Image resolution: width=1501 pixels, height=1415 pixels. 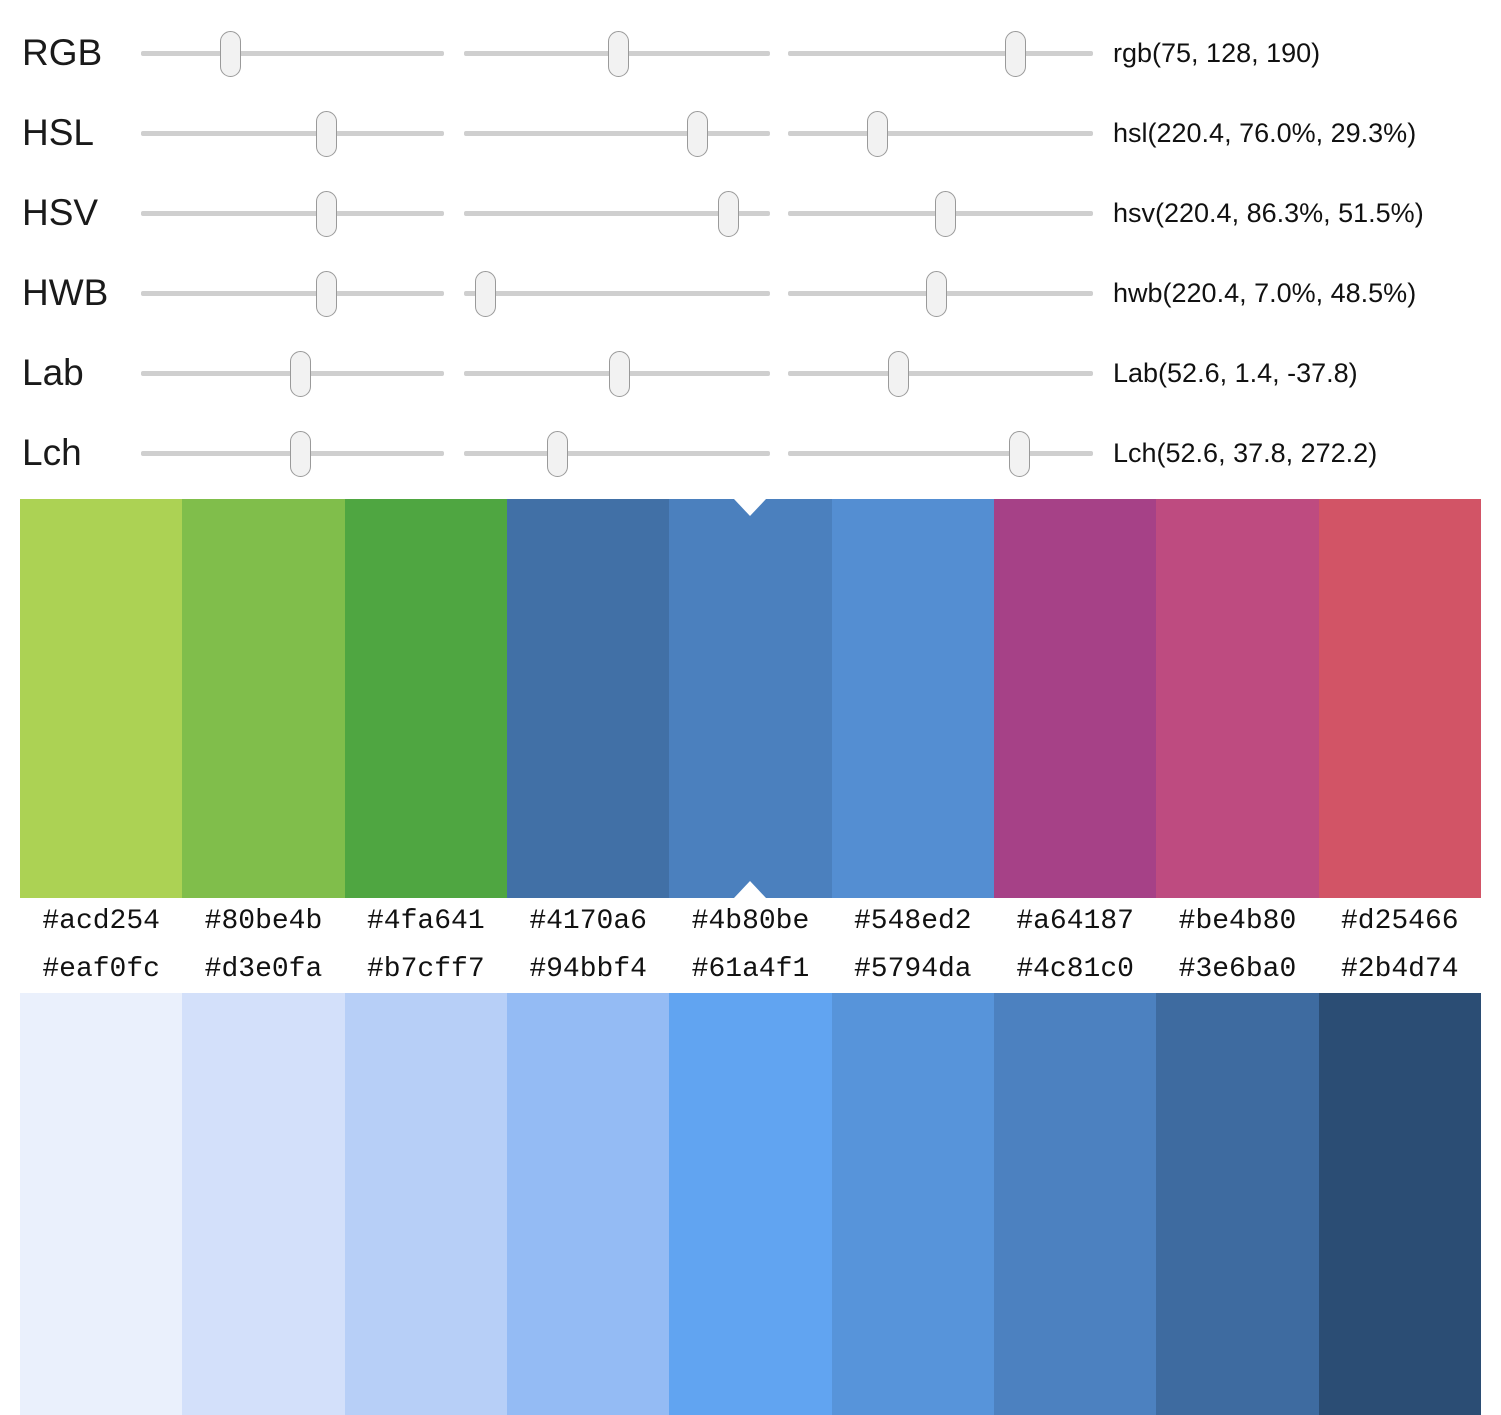 What do you see at coordinates (1399, 921) in the screenshot?
I see `hex-code-label: #d25466` at bounding box center [1399, 921].